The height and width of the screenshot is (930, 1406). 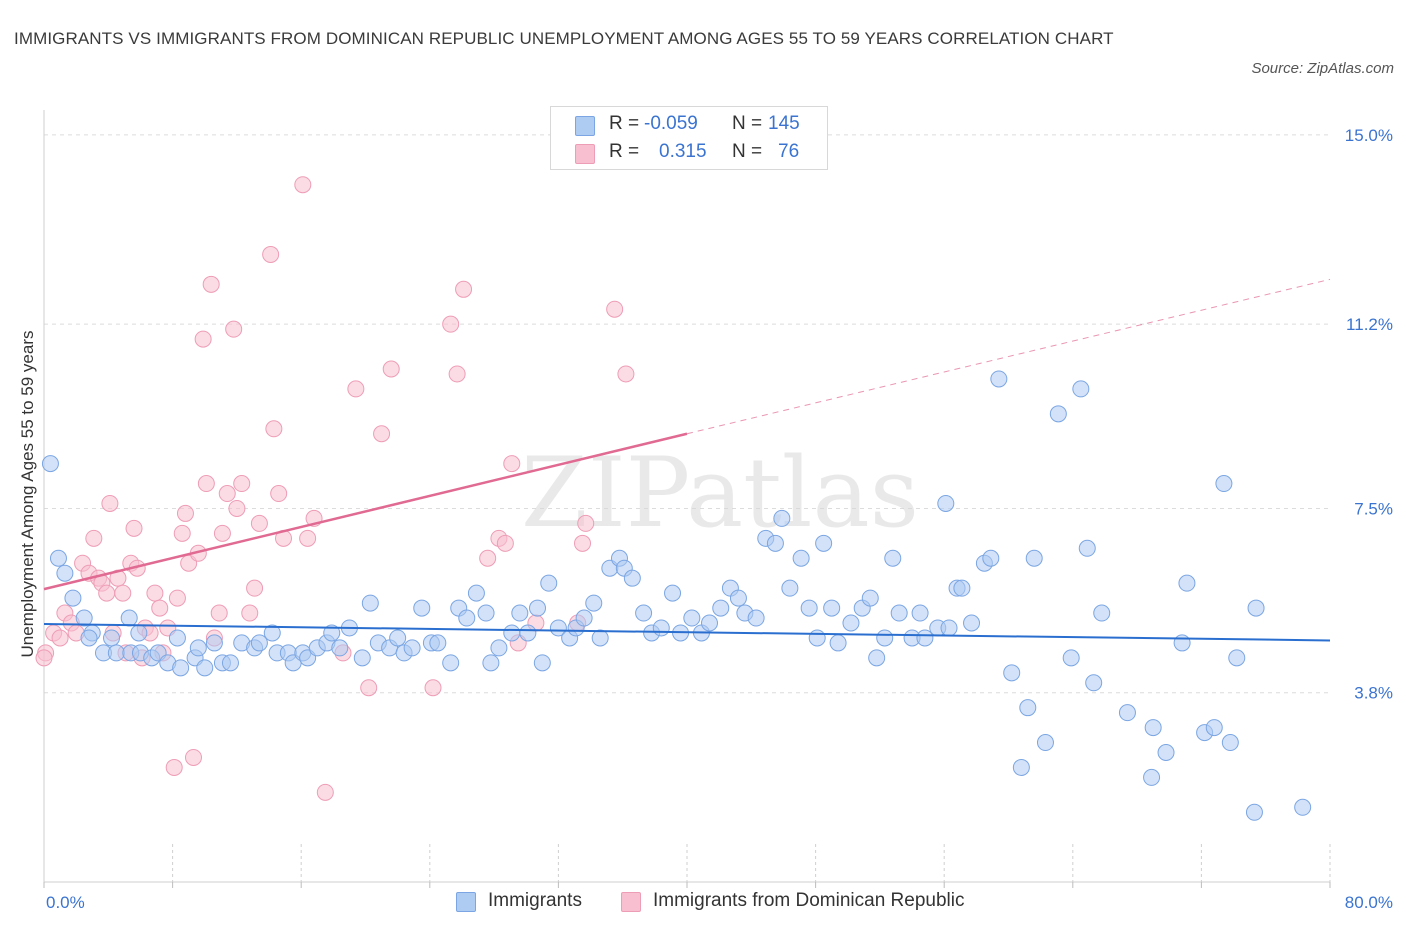 What do you see at coordinates (689, 138) in the screenshot?
I see `correlation-legend: R = -0.059 N = 145 R = 0.315 N = 76` at bounding box center [689, 138].